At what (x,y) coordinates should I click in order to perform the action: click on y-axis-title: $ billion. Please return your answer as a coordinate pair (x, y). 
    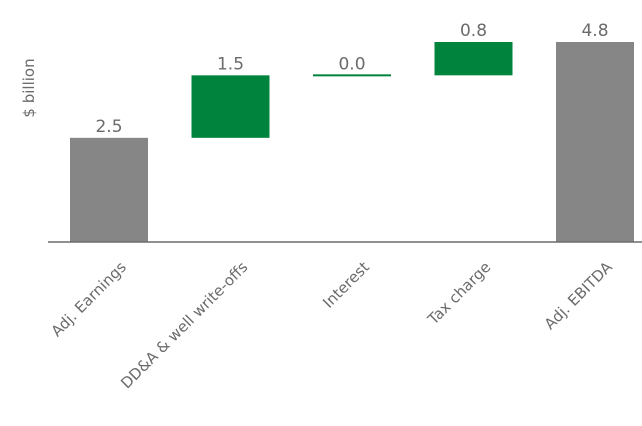
    Looking at the image, I should click on (29, 87).